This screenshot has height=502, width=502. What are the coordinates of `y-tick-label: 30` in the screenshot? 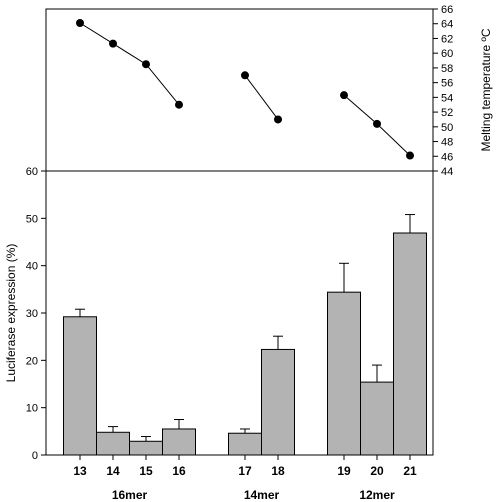 It's located at (32, 314).